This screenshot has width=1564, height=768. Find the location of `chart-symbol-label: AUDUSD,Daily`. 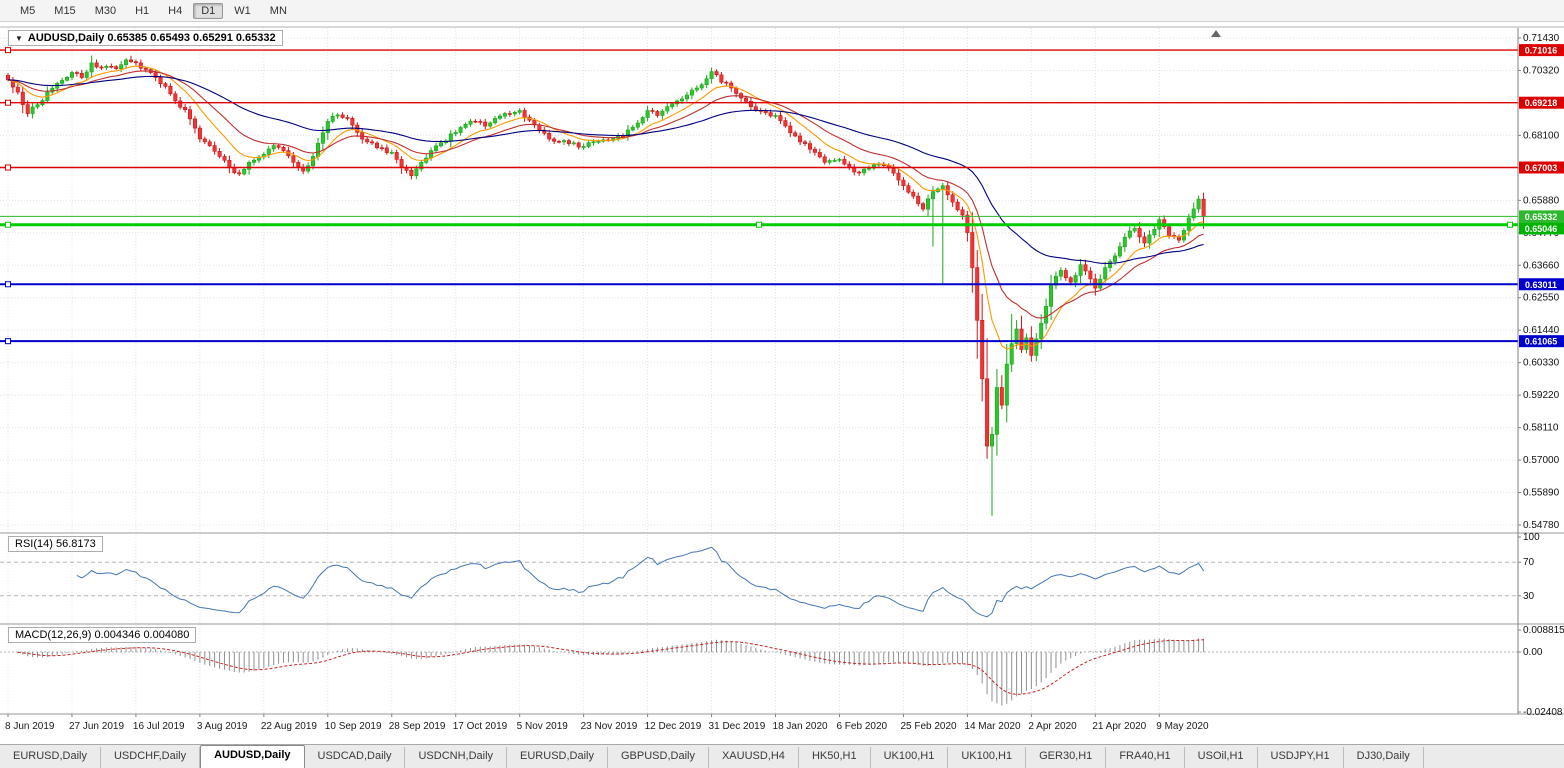

chart-symbol-label: AUDUSD,Daily is located at coordinates (66, 38).